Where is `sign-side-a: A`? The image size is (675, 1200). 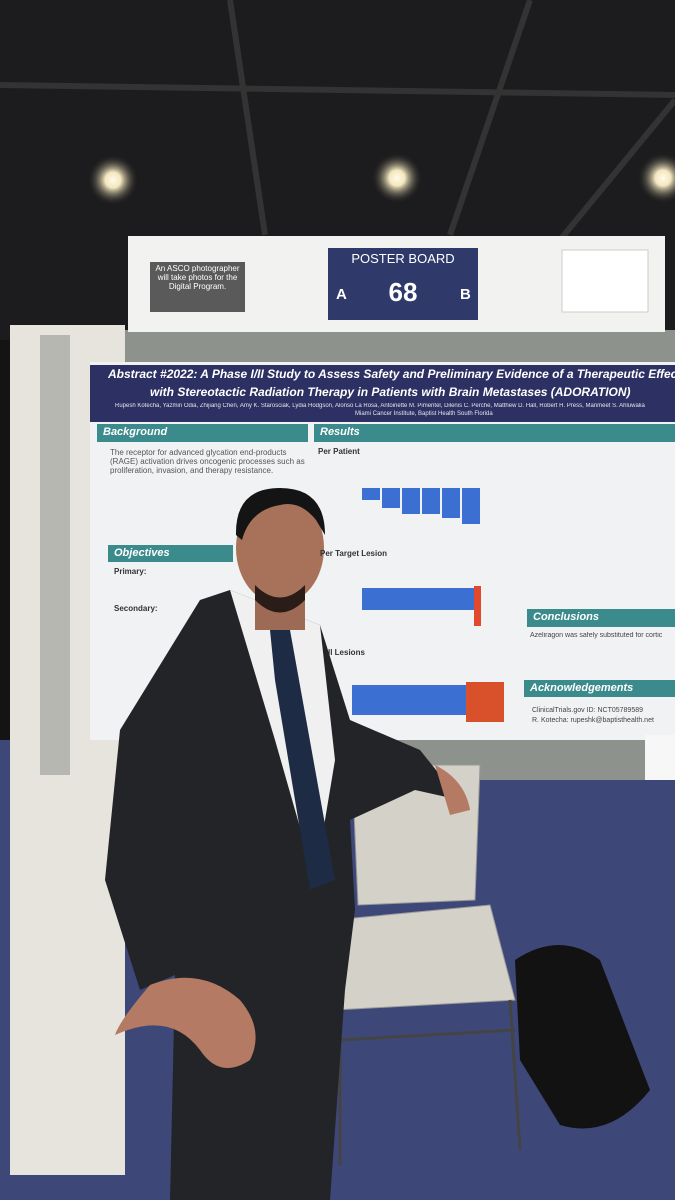
sign-side-a: A is located at coordinates (341, 294).